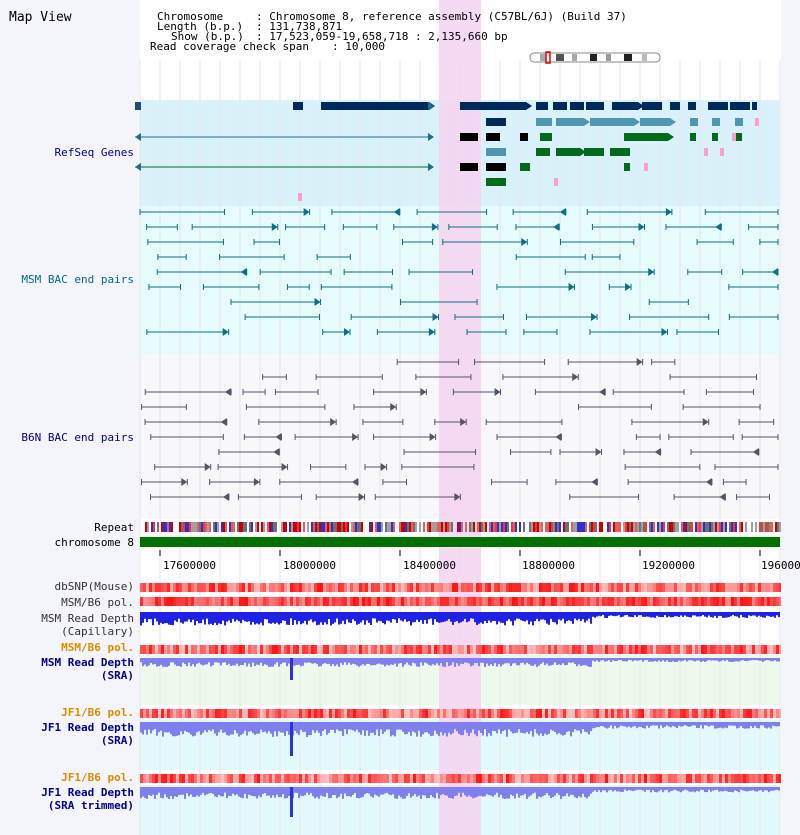 Image resolution: width=800 pixels, height=835 pixels. I want to click on b6n-bac-glyph, so click(228, 392).